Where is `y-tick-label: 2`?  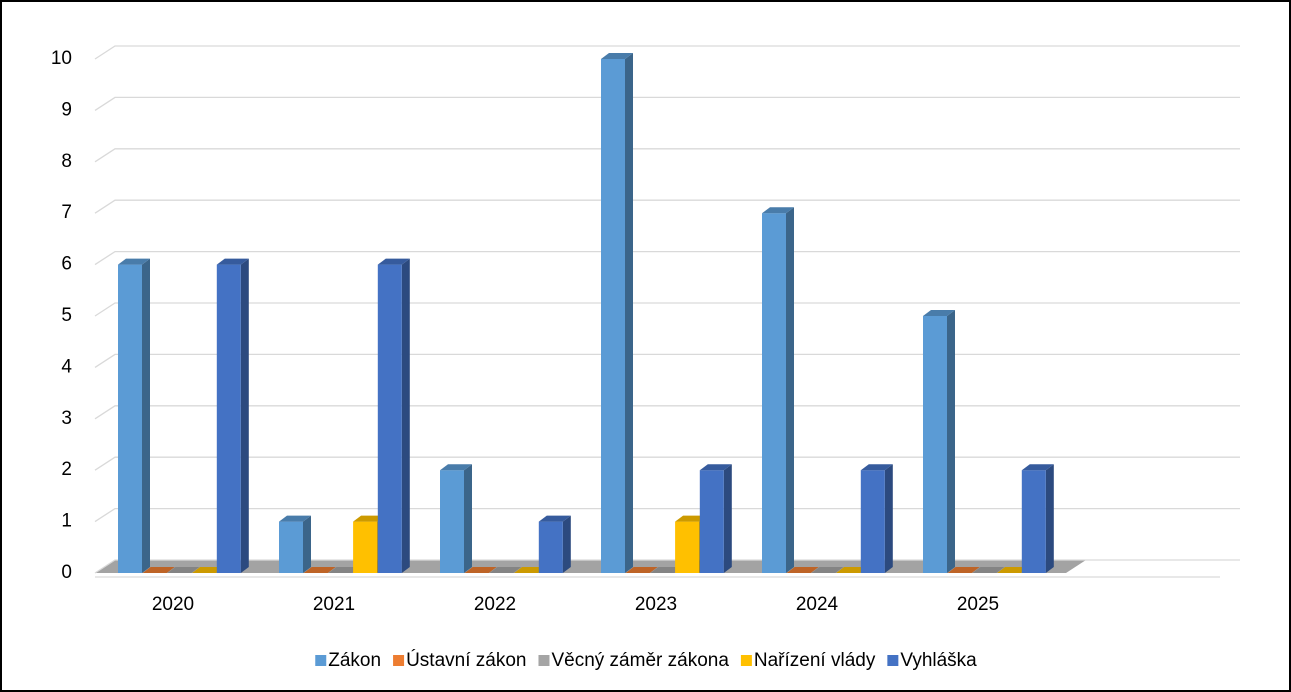 y-tick-label: 2 is located at coordinates (66, 469).